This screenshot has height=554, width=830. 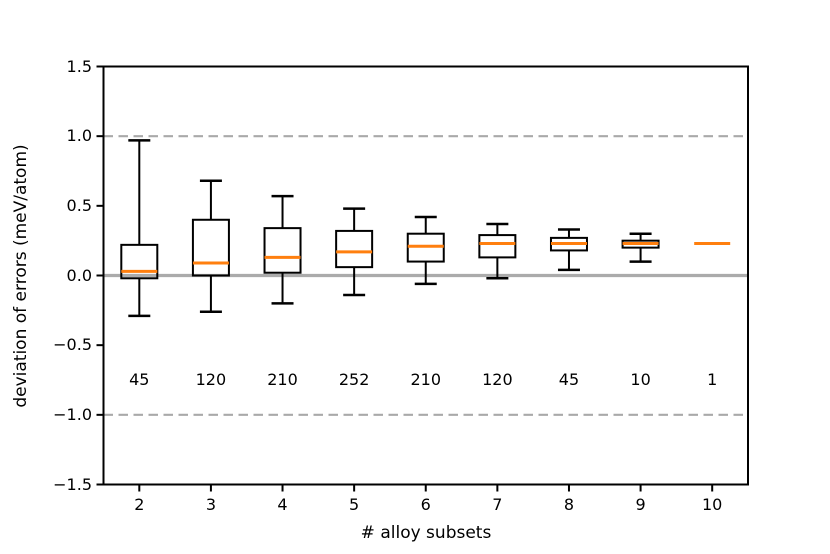 What do you see at coordinates (79, 205) in the screenshot?
I see `y-tick-label: 0.5` at bounding box center [79, 205].